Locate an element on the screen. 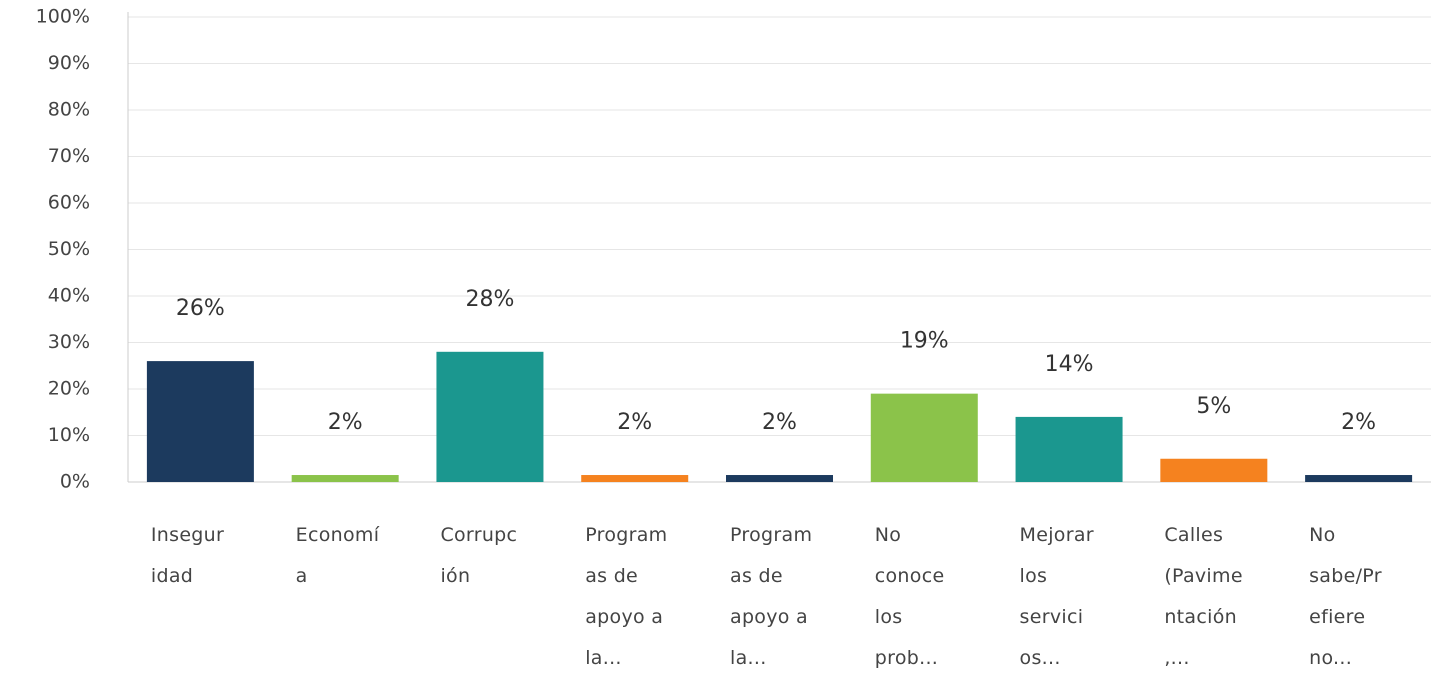 This screenshot has height=679, width=1431. y-tick-label: 10% is located at coordinates (69, 435).